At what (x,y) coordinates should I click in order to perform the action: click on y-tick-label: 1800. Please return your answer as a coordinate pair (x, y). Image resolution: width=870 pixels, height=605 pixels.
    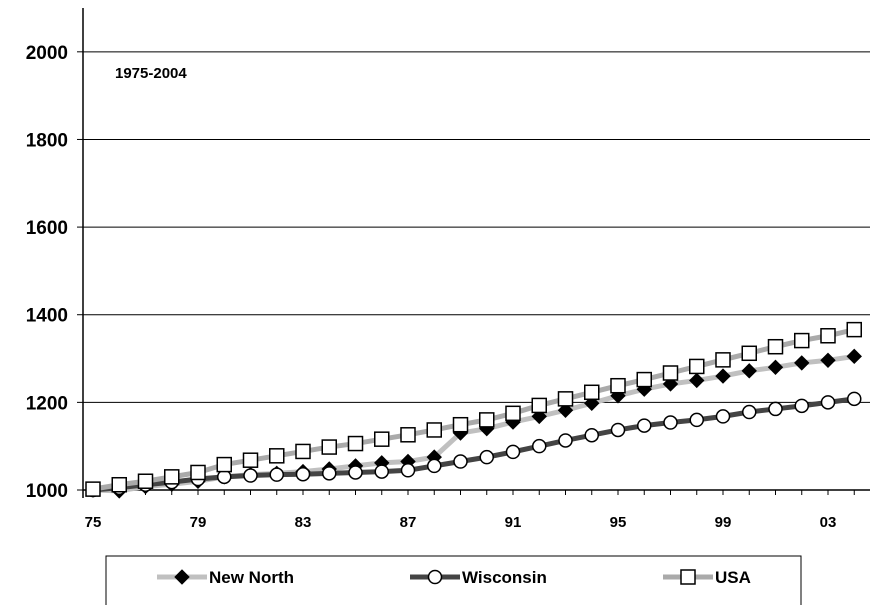
    Looking at the image, I should click on (47, 140).